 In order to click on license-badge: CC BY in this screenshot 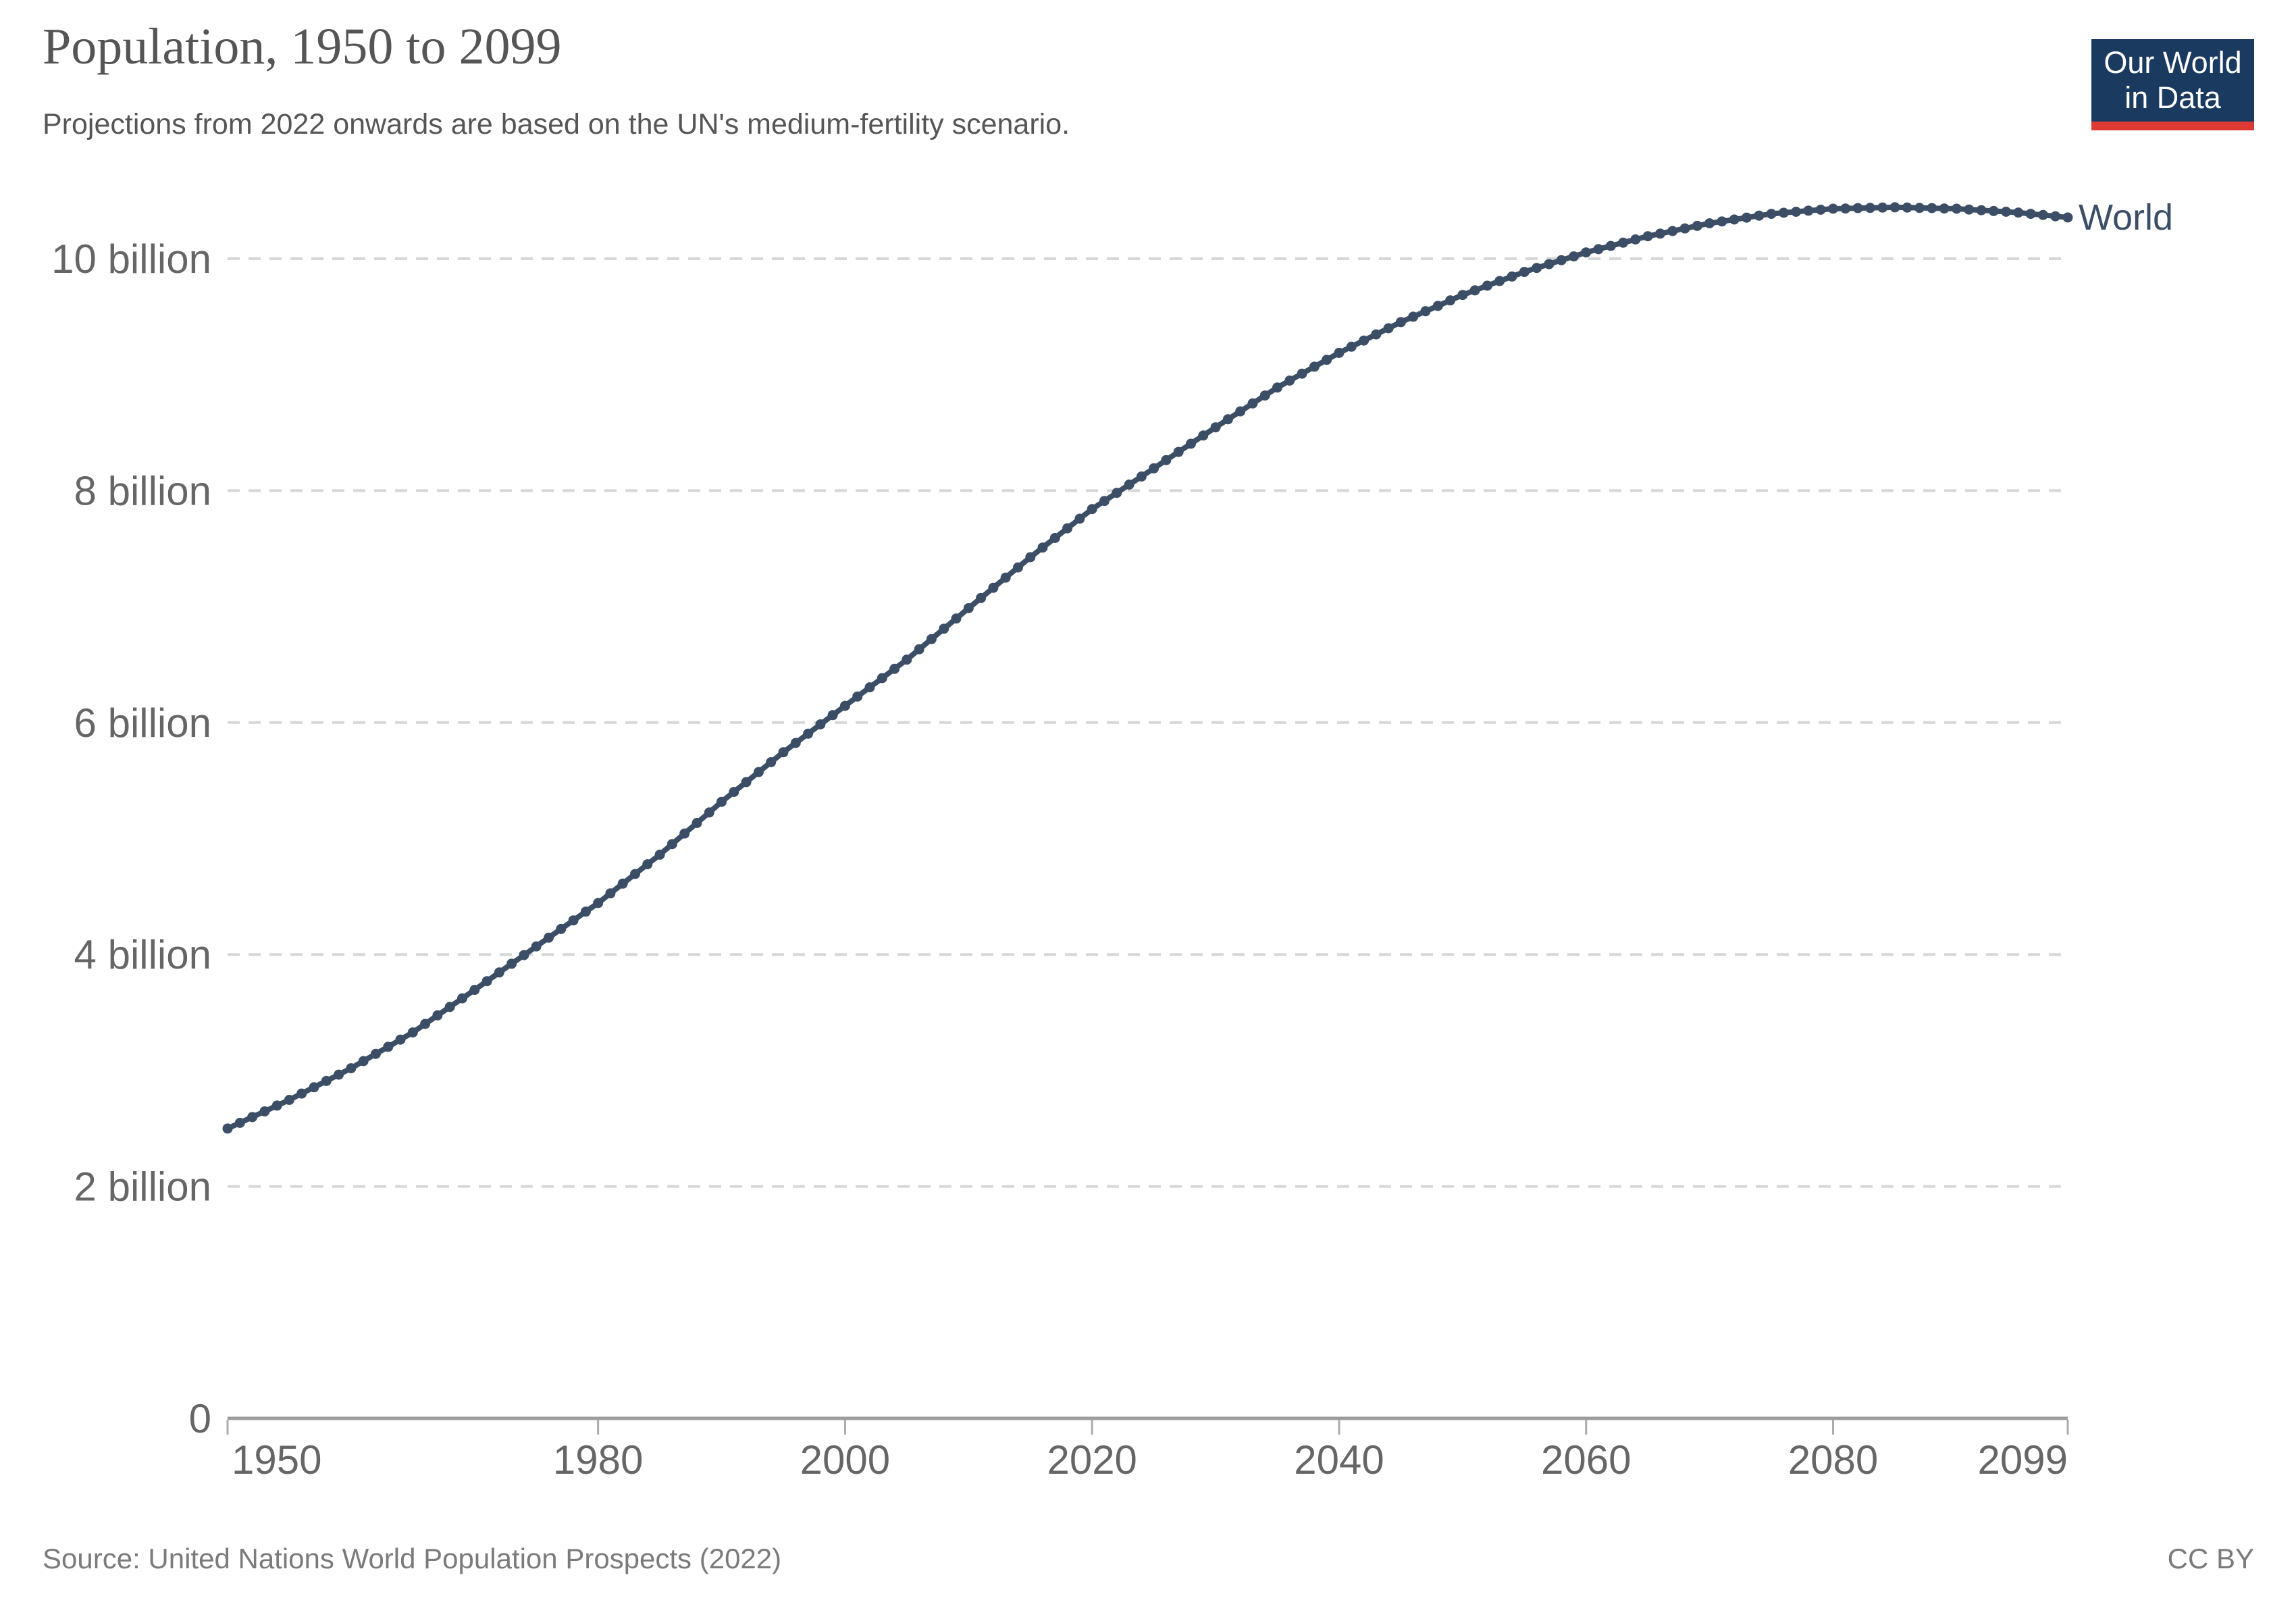, I will do `click(2210, 1558)`.